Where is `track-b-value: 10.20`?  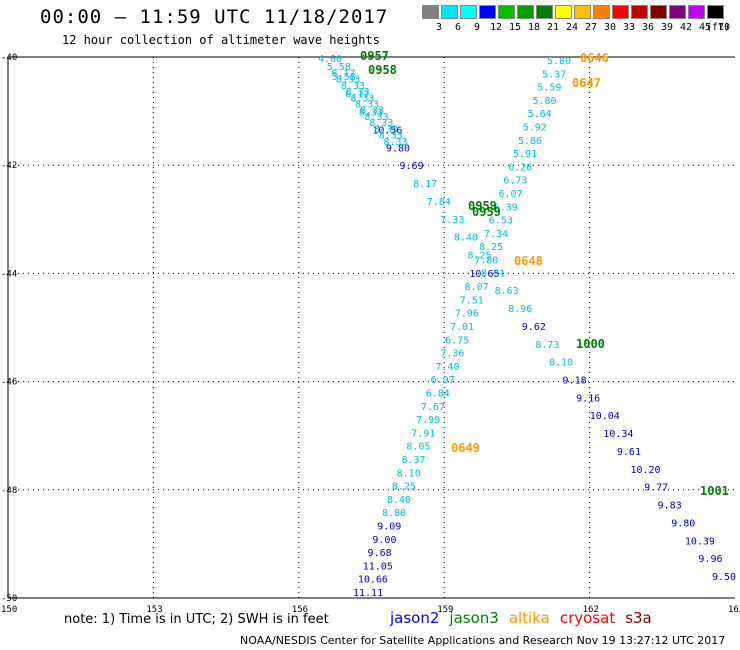 track-b-value: 10.20 is located at coordinates (645, 470).